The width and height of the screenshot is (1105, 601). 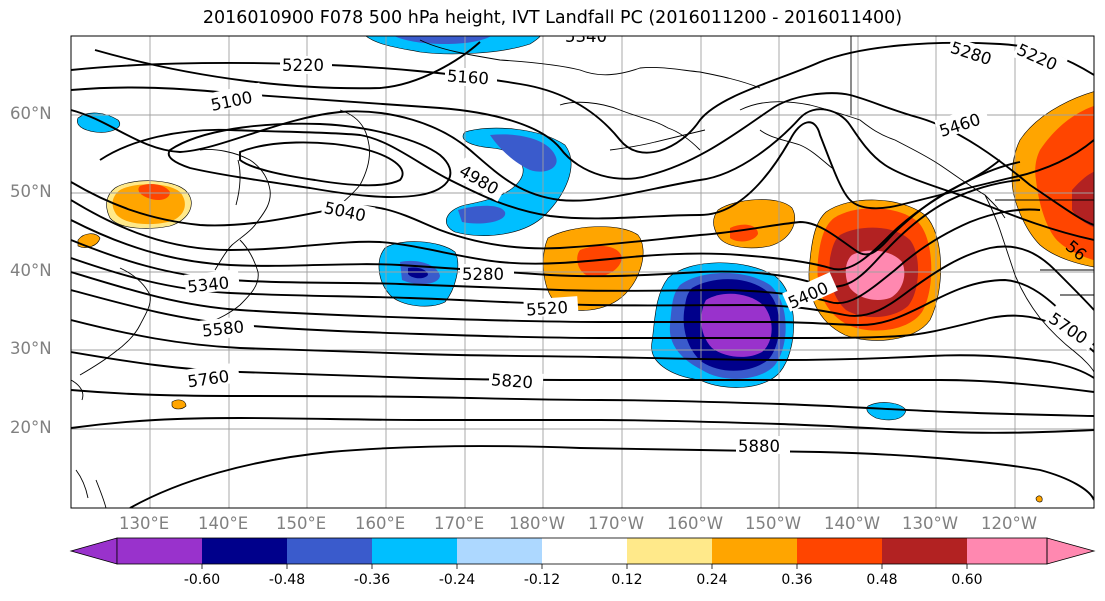 I want to click on lat-label: 30°N, so click(x=31, y=348).